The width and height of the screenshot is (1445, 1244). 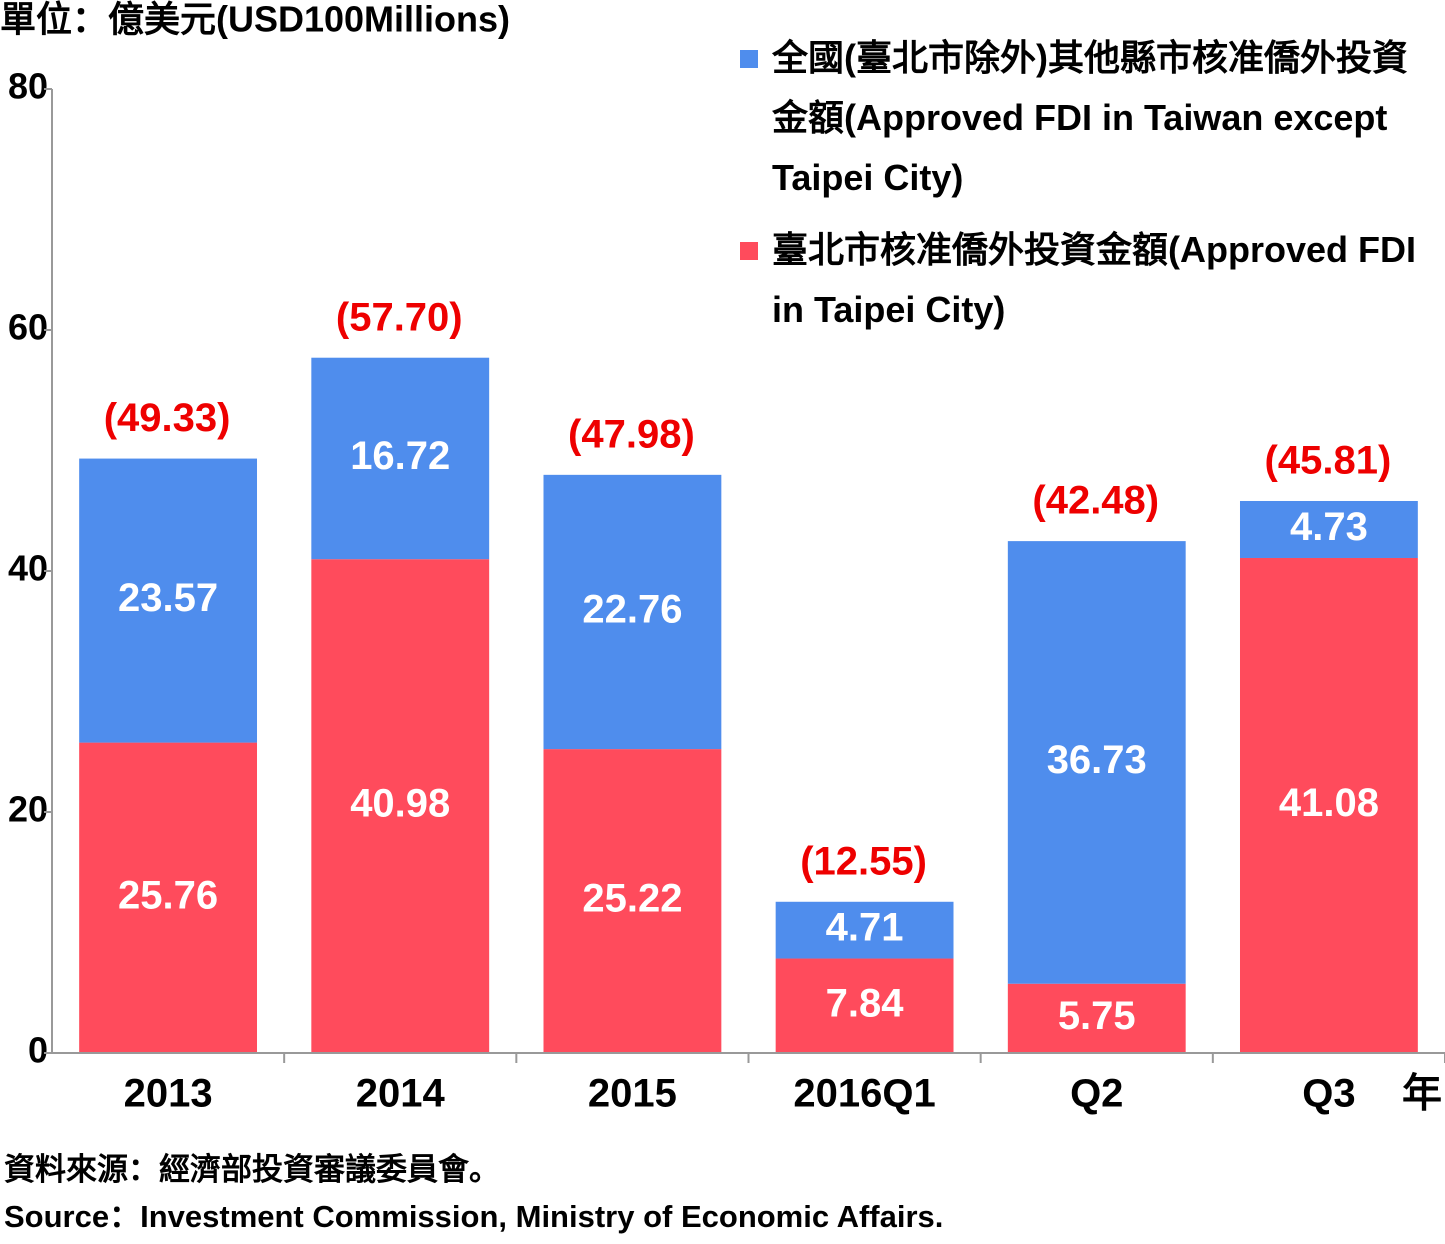 I want to click on value-label: 22.76, so click(x=632, y=610).